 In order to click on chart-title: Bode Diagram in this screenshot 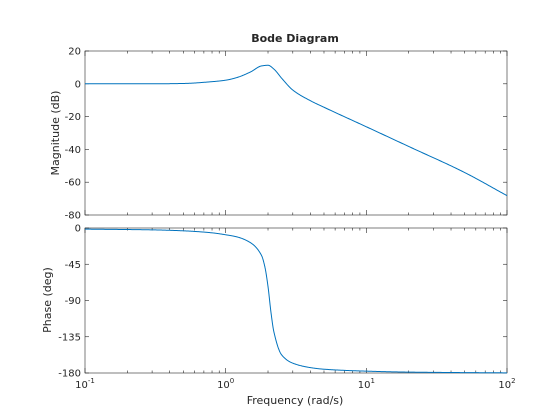, I will do `click(295, 38)`.